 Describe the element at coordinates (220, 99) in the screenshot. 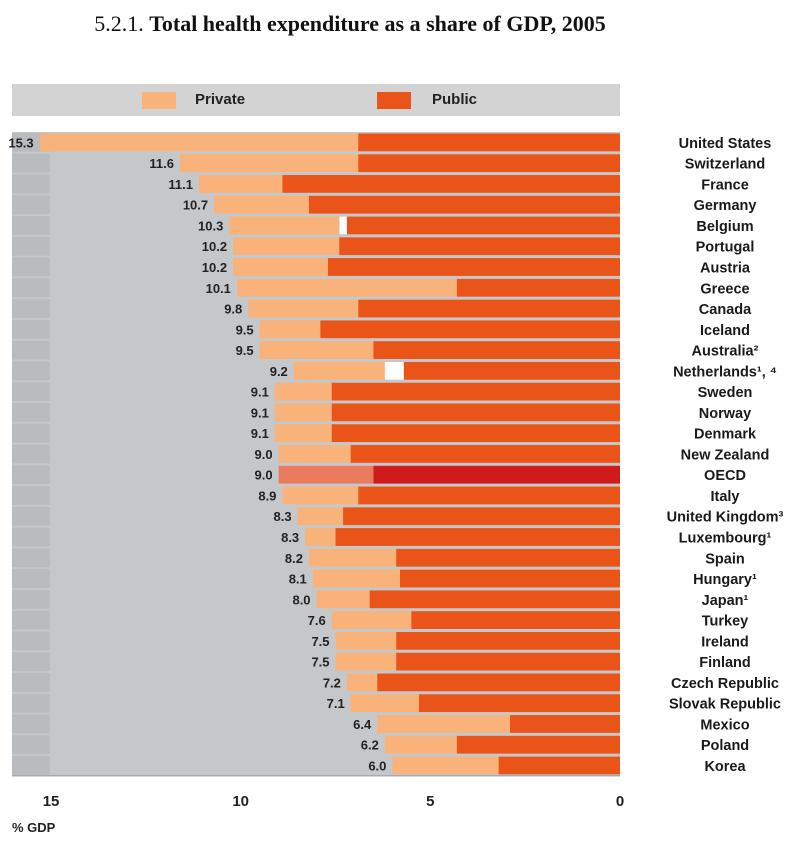

I see `legend-label-private: Private` at that location.